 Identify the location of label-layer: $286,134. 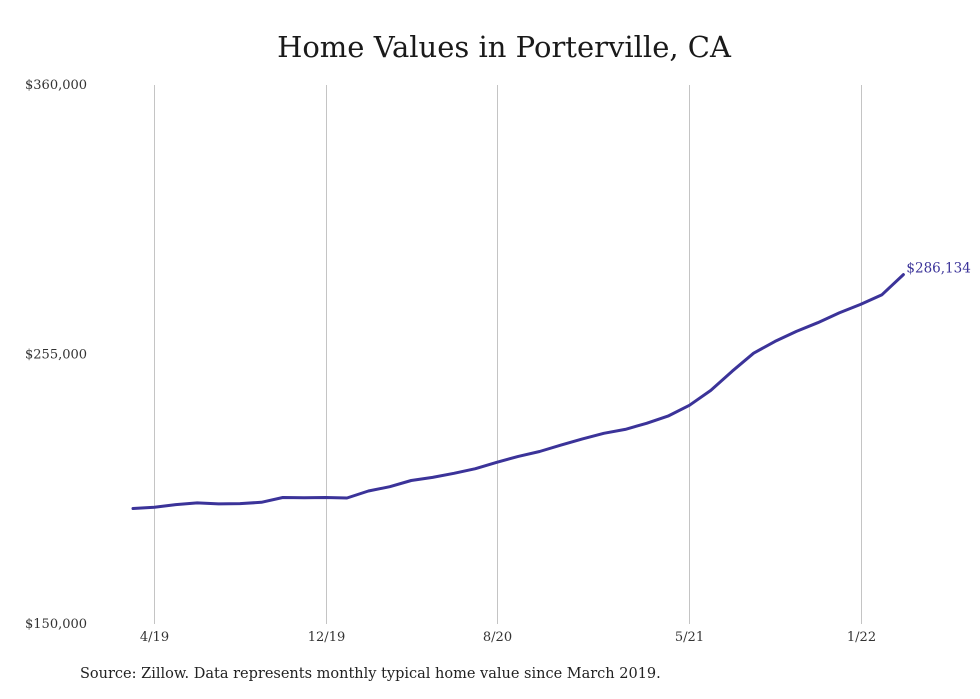
(938, 269).